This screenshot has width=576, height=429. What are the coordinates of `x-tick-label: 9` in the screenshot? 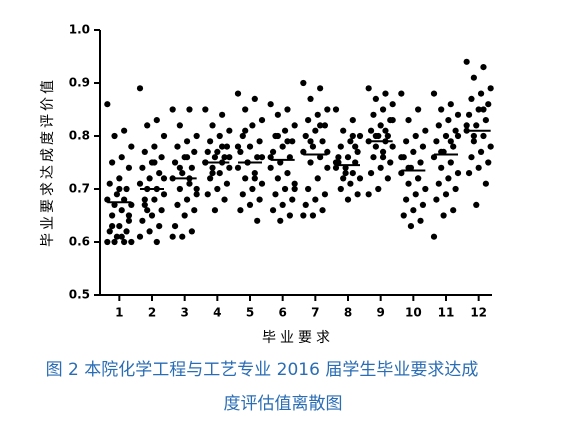 It's located at (380, 313).